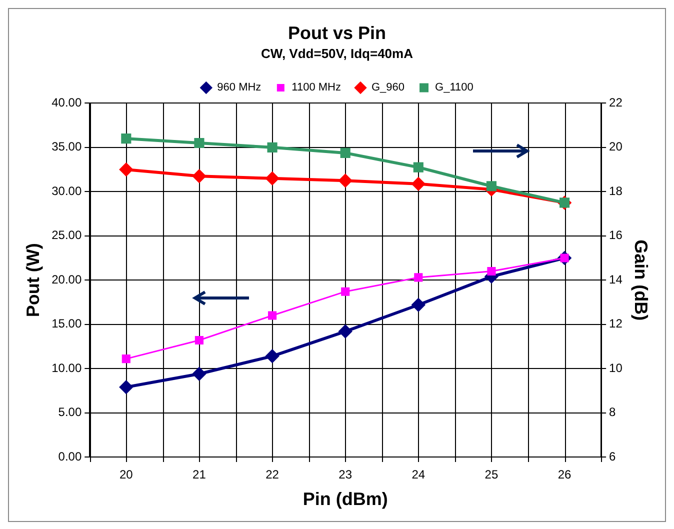  I want to click on y2-tick-label: 16, so click(616, 235).